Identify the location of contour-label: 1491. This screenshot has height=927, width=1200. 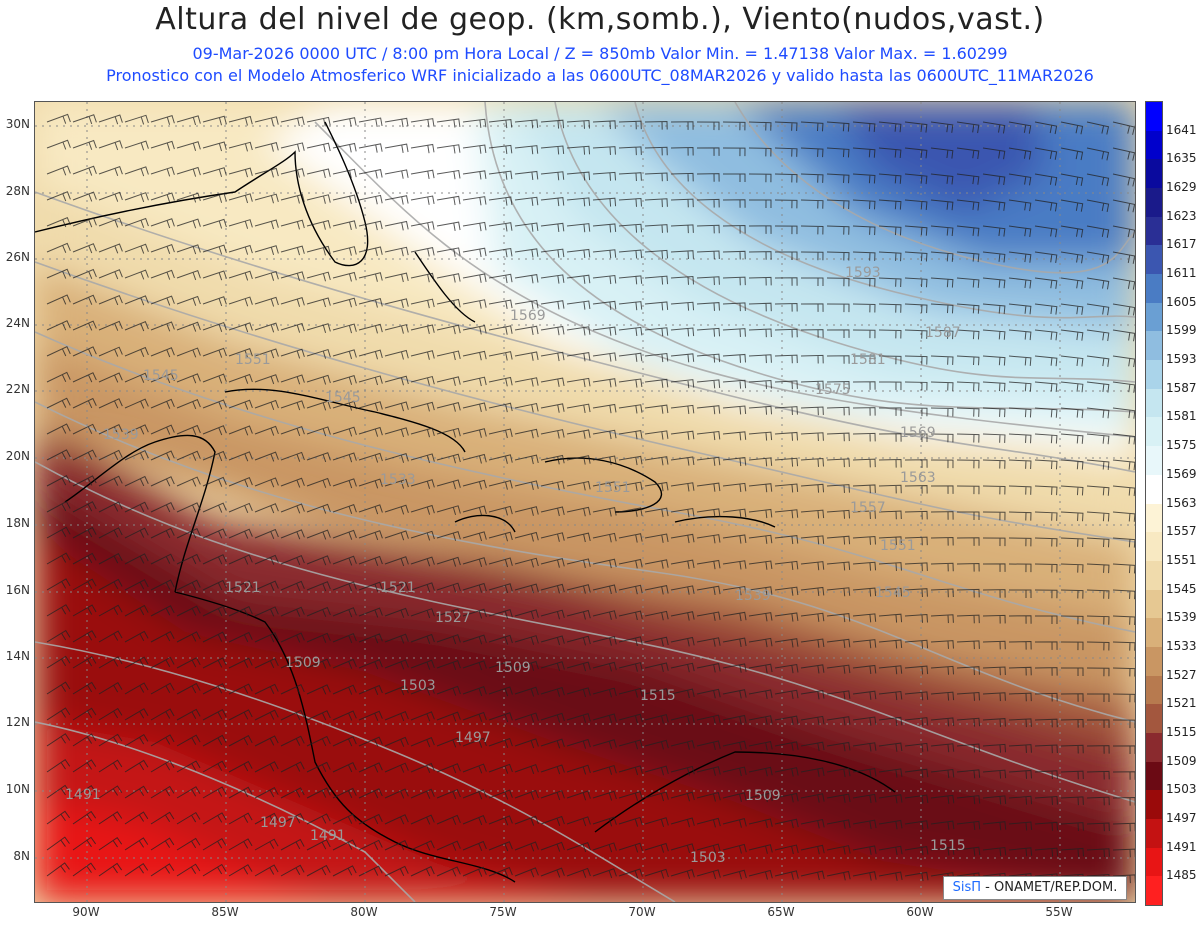
(328, 836).